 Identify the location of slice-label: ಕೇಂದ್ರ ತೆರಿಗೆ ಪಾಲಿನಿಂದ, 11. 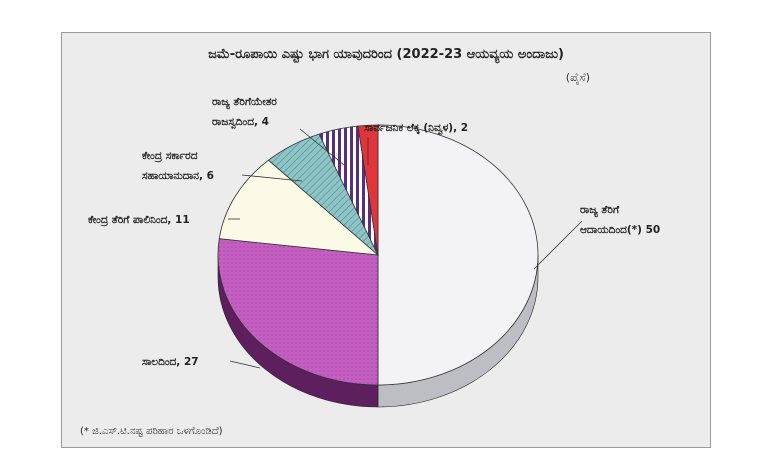
(139, 220).